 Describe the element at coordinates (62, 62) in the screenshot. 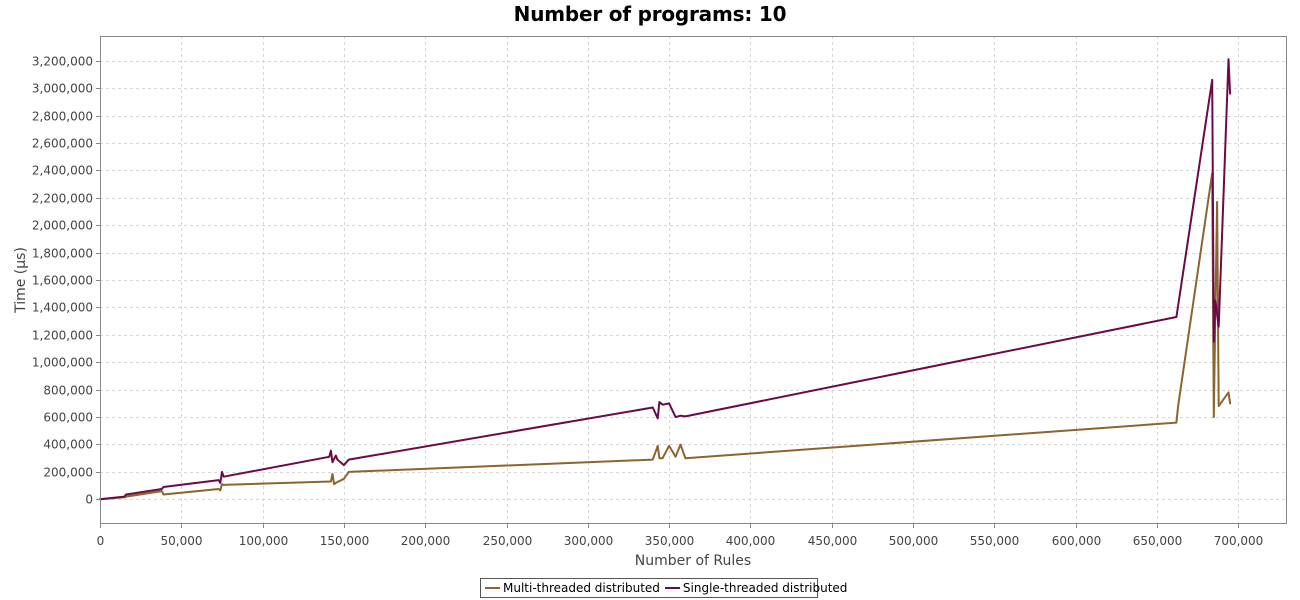

I see `y-tick-label: 3,200,000` at that location.